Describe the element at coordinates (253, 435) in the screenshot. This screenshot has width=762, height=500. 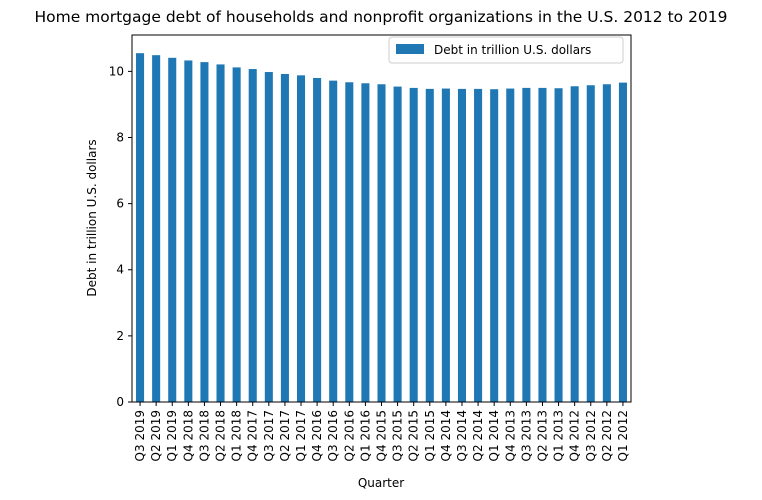
I see `x-tick-label: Q4 2017` at that location.